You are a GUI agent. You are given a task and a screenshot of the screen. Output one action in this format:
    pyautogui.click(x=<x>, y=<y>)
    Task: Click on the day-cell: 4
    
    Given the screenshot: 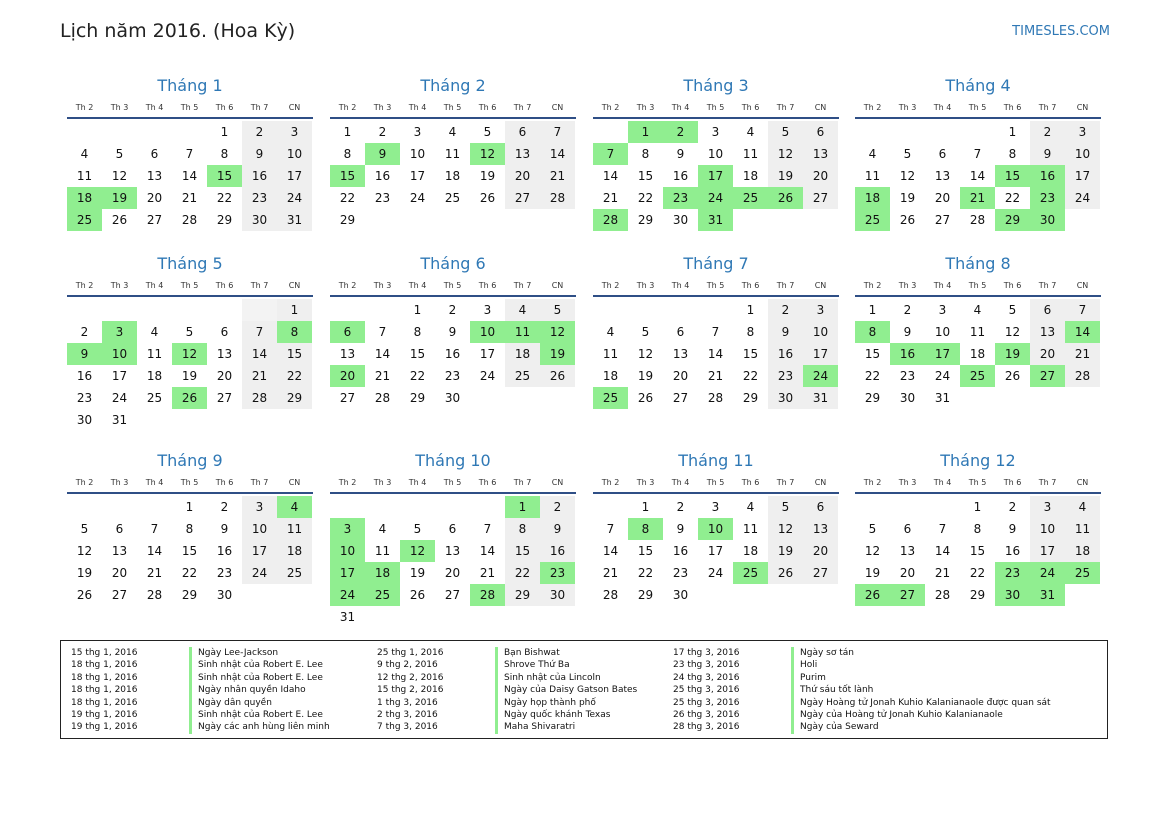 What is the action you would take?
    pyautogui.click(x=872, y=154)
    